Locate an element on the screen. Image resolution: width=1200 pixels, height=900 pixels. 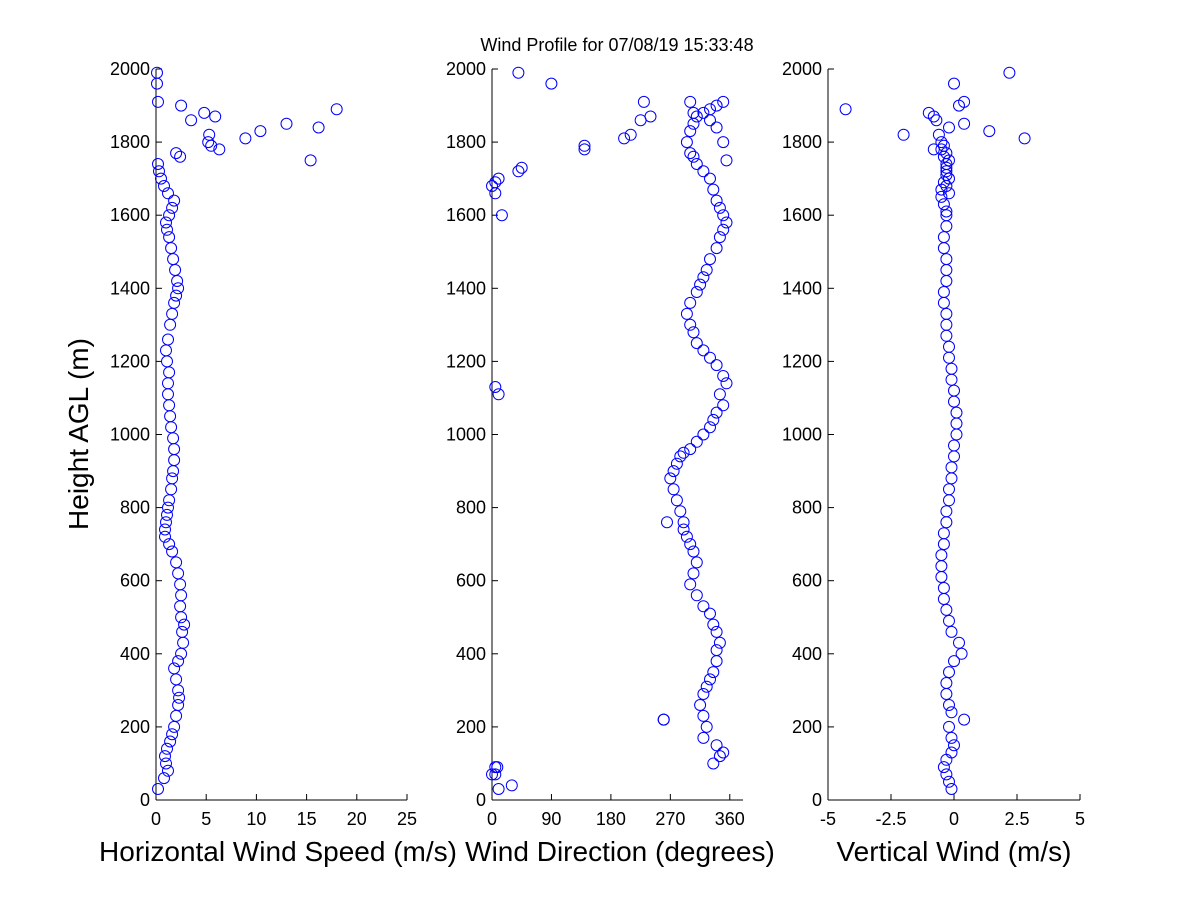
y-tick-label-direction: 0 is located at coordinates (481, 800).